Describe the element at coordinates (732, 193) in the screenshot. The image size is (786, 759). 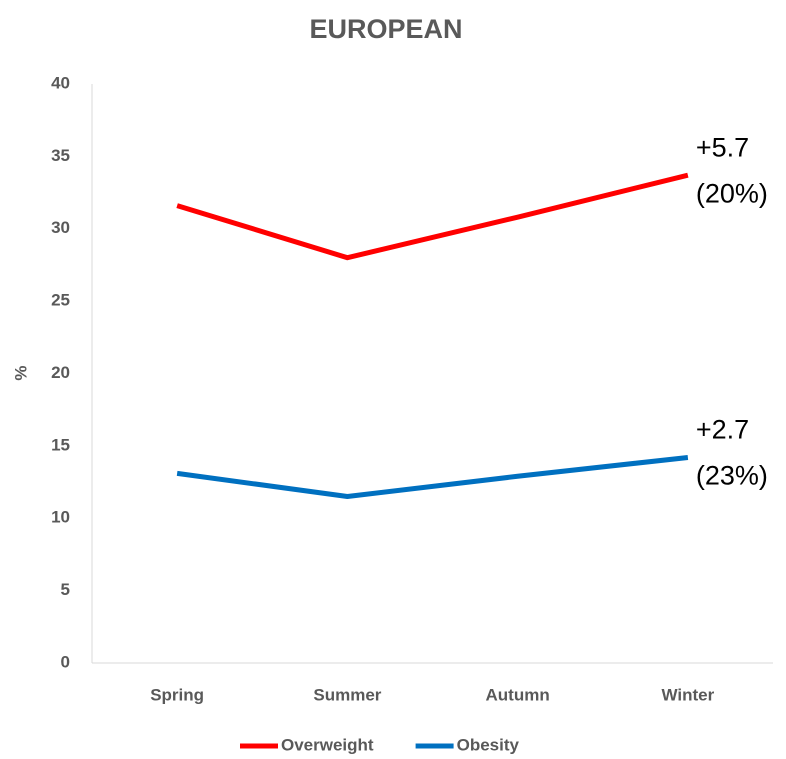
I see `annotation: (20%)` at that location.